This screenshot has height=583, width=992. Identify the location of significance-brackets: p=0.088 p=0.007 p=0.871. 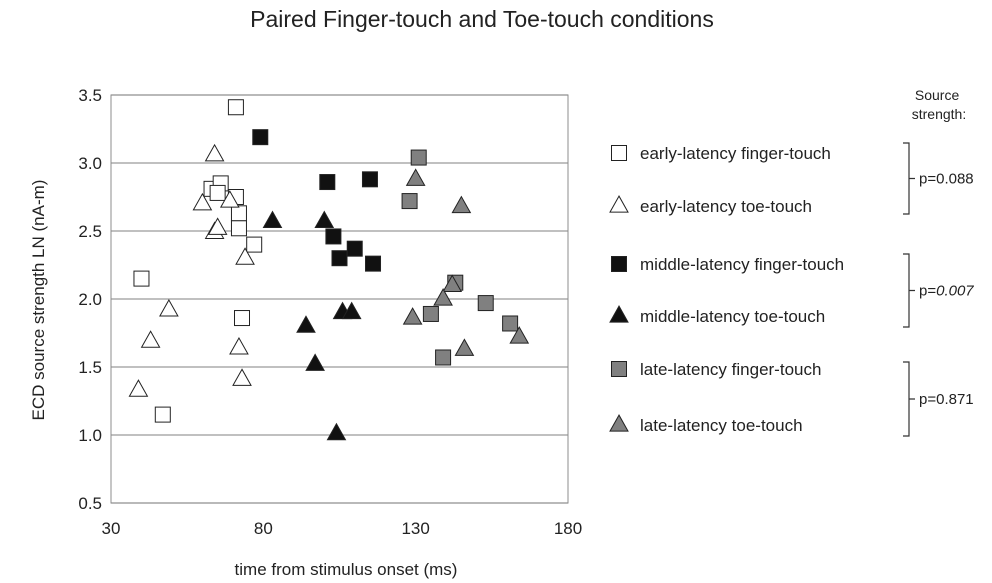
(938, 289).